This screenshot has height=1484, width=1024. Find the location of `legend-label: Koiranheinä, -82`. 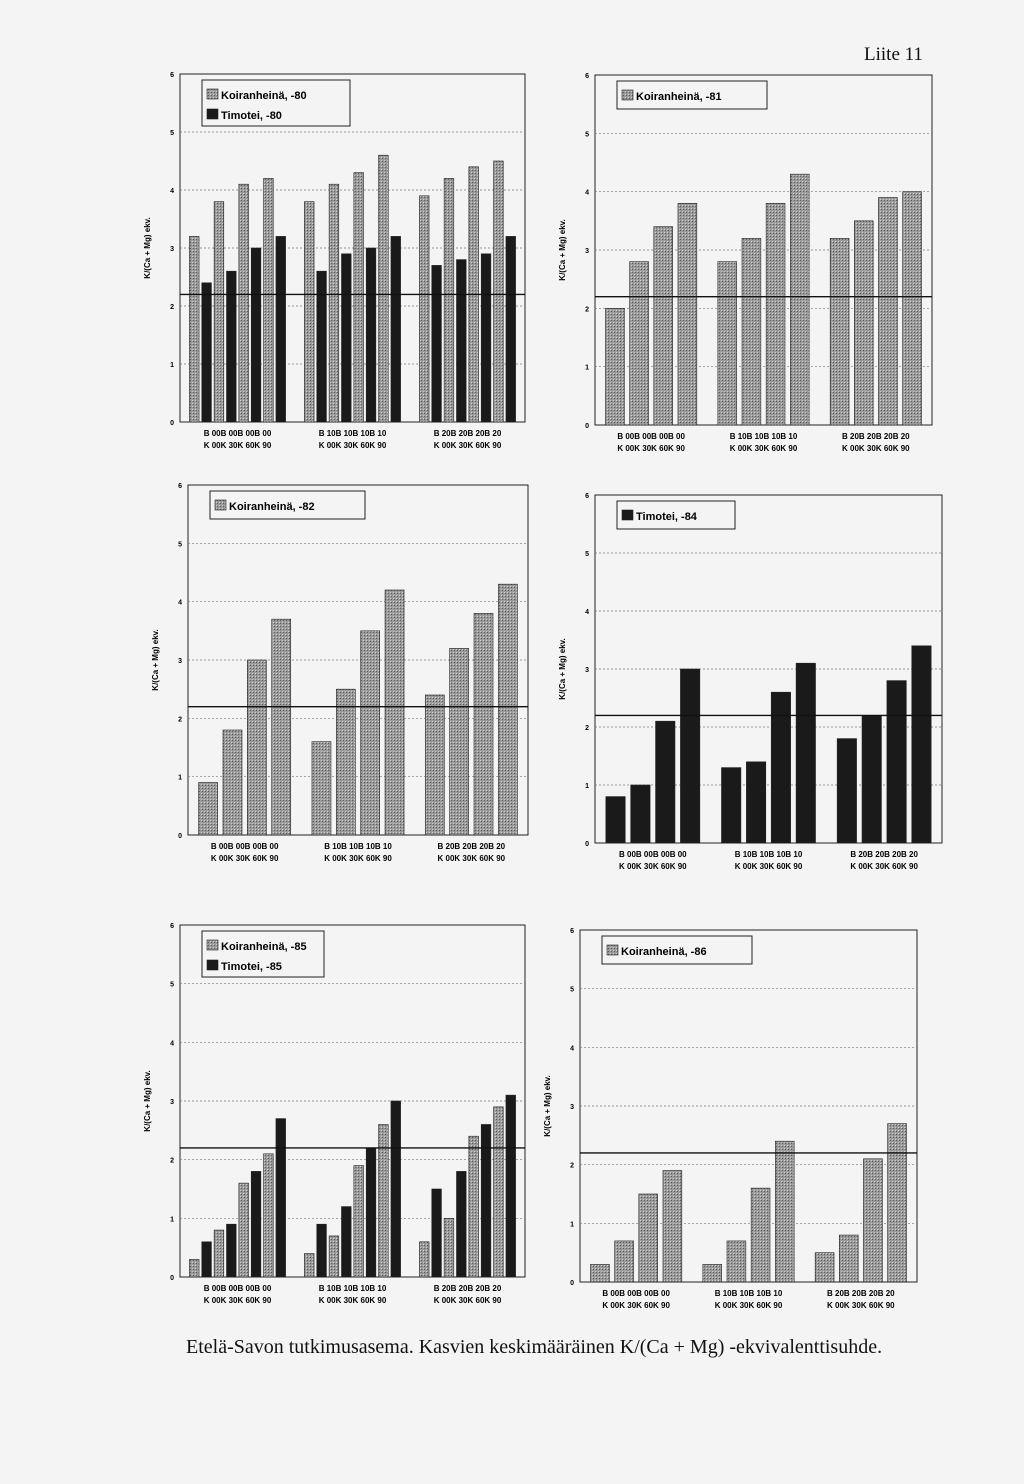

legend-label: Koiranheinä, -82 is located at coordinates (272, 507).